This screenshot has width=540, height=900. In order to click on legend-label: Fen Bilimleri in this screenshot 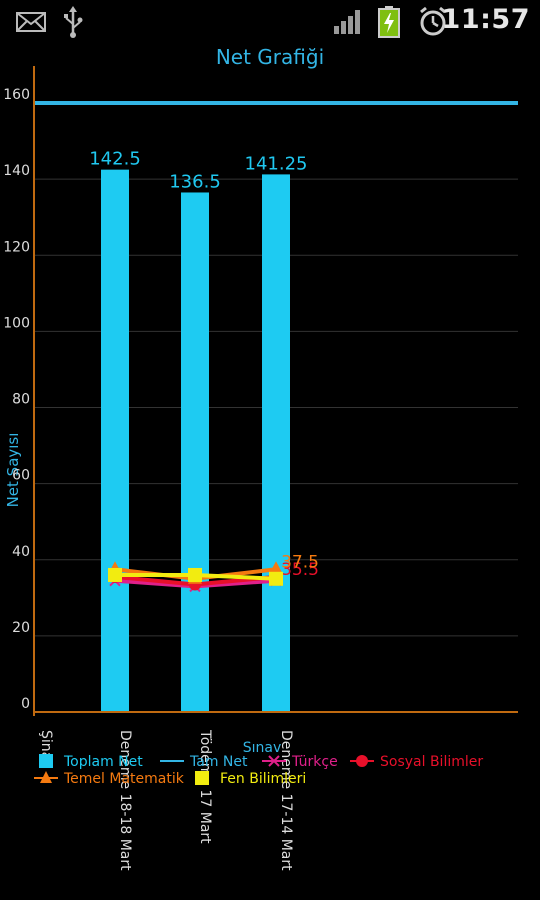, I will do `click(263, 779)`.